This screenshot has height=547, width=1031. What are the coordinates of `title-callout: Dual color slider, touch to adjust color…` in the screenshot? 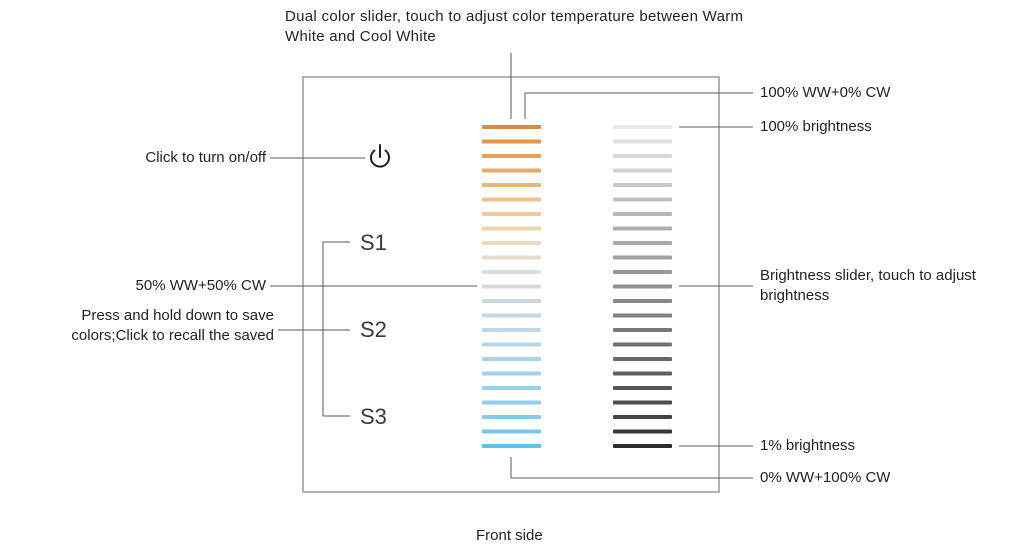 It's located at (514, 26).